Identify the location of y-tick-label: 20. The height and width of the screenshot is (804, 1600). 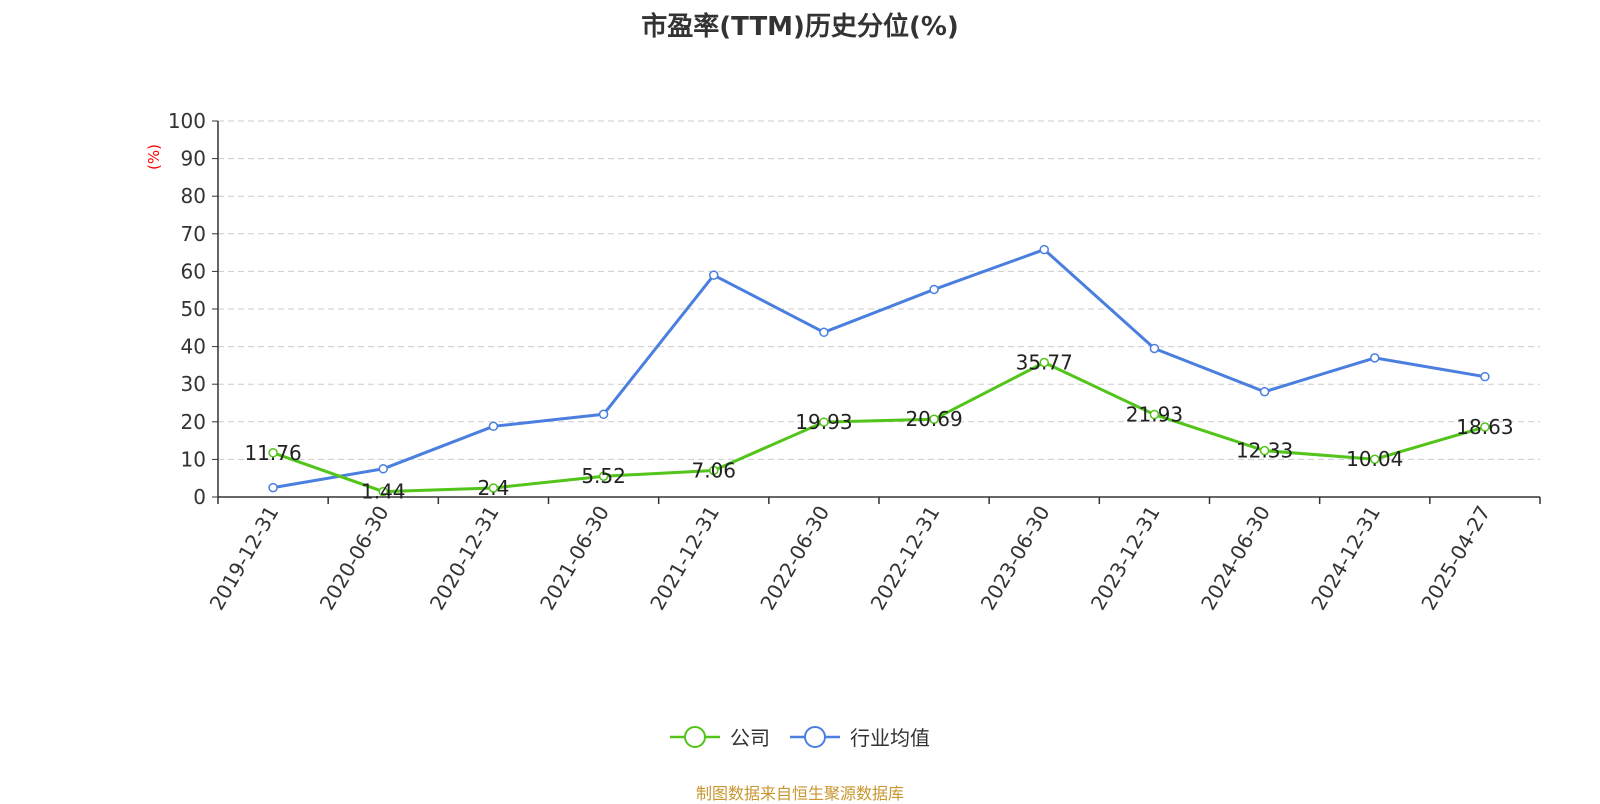
(193, 422).